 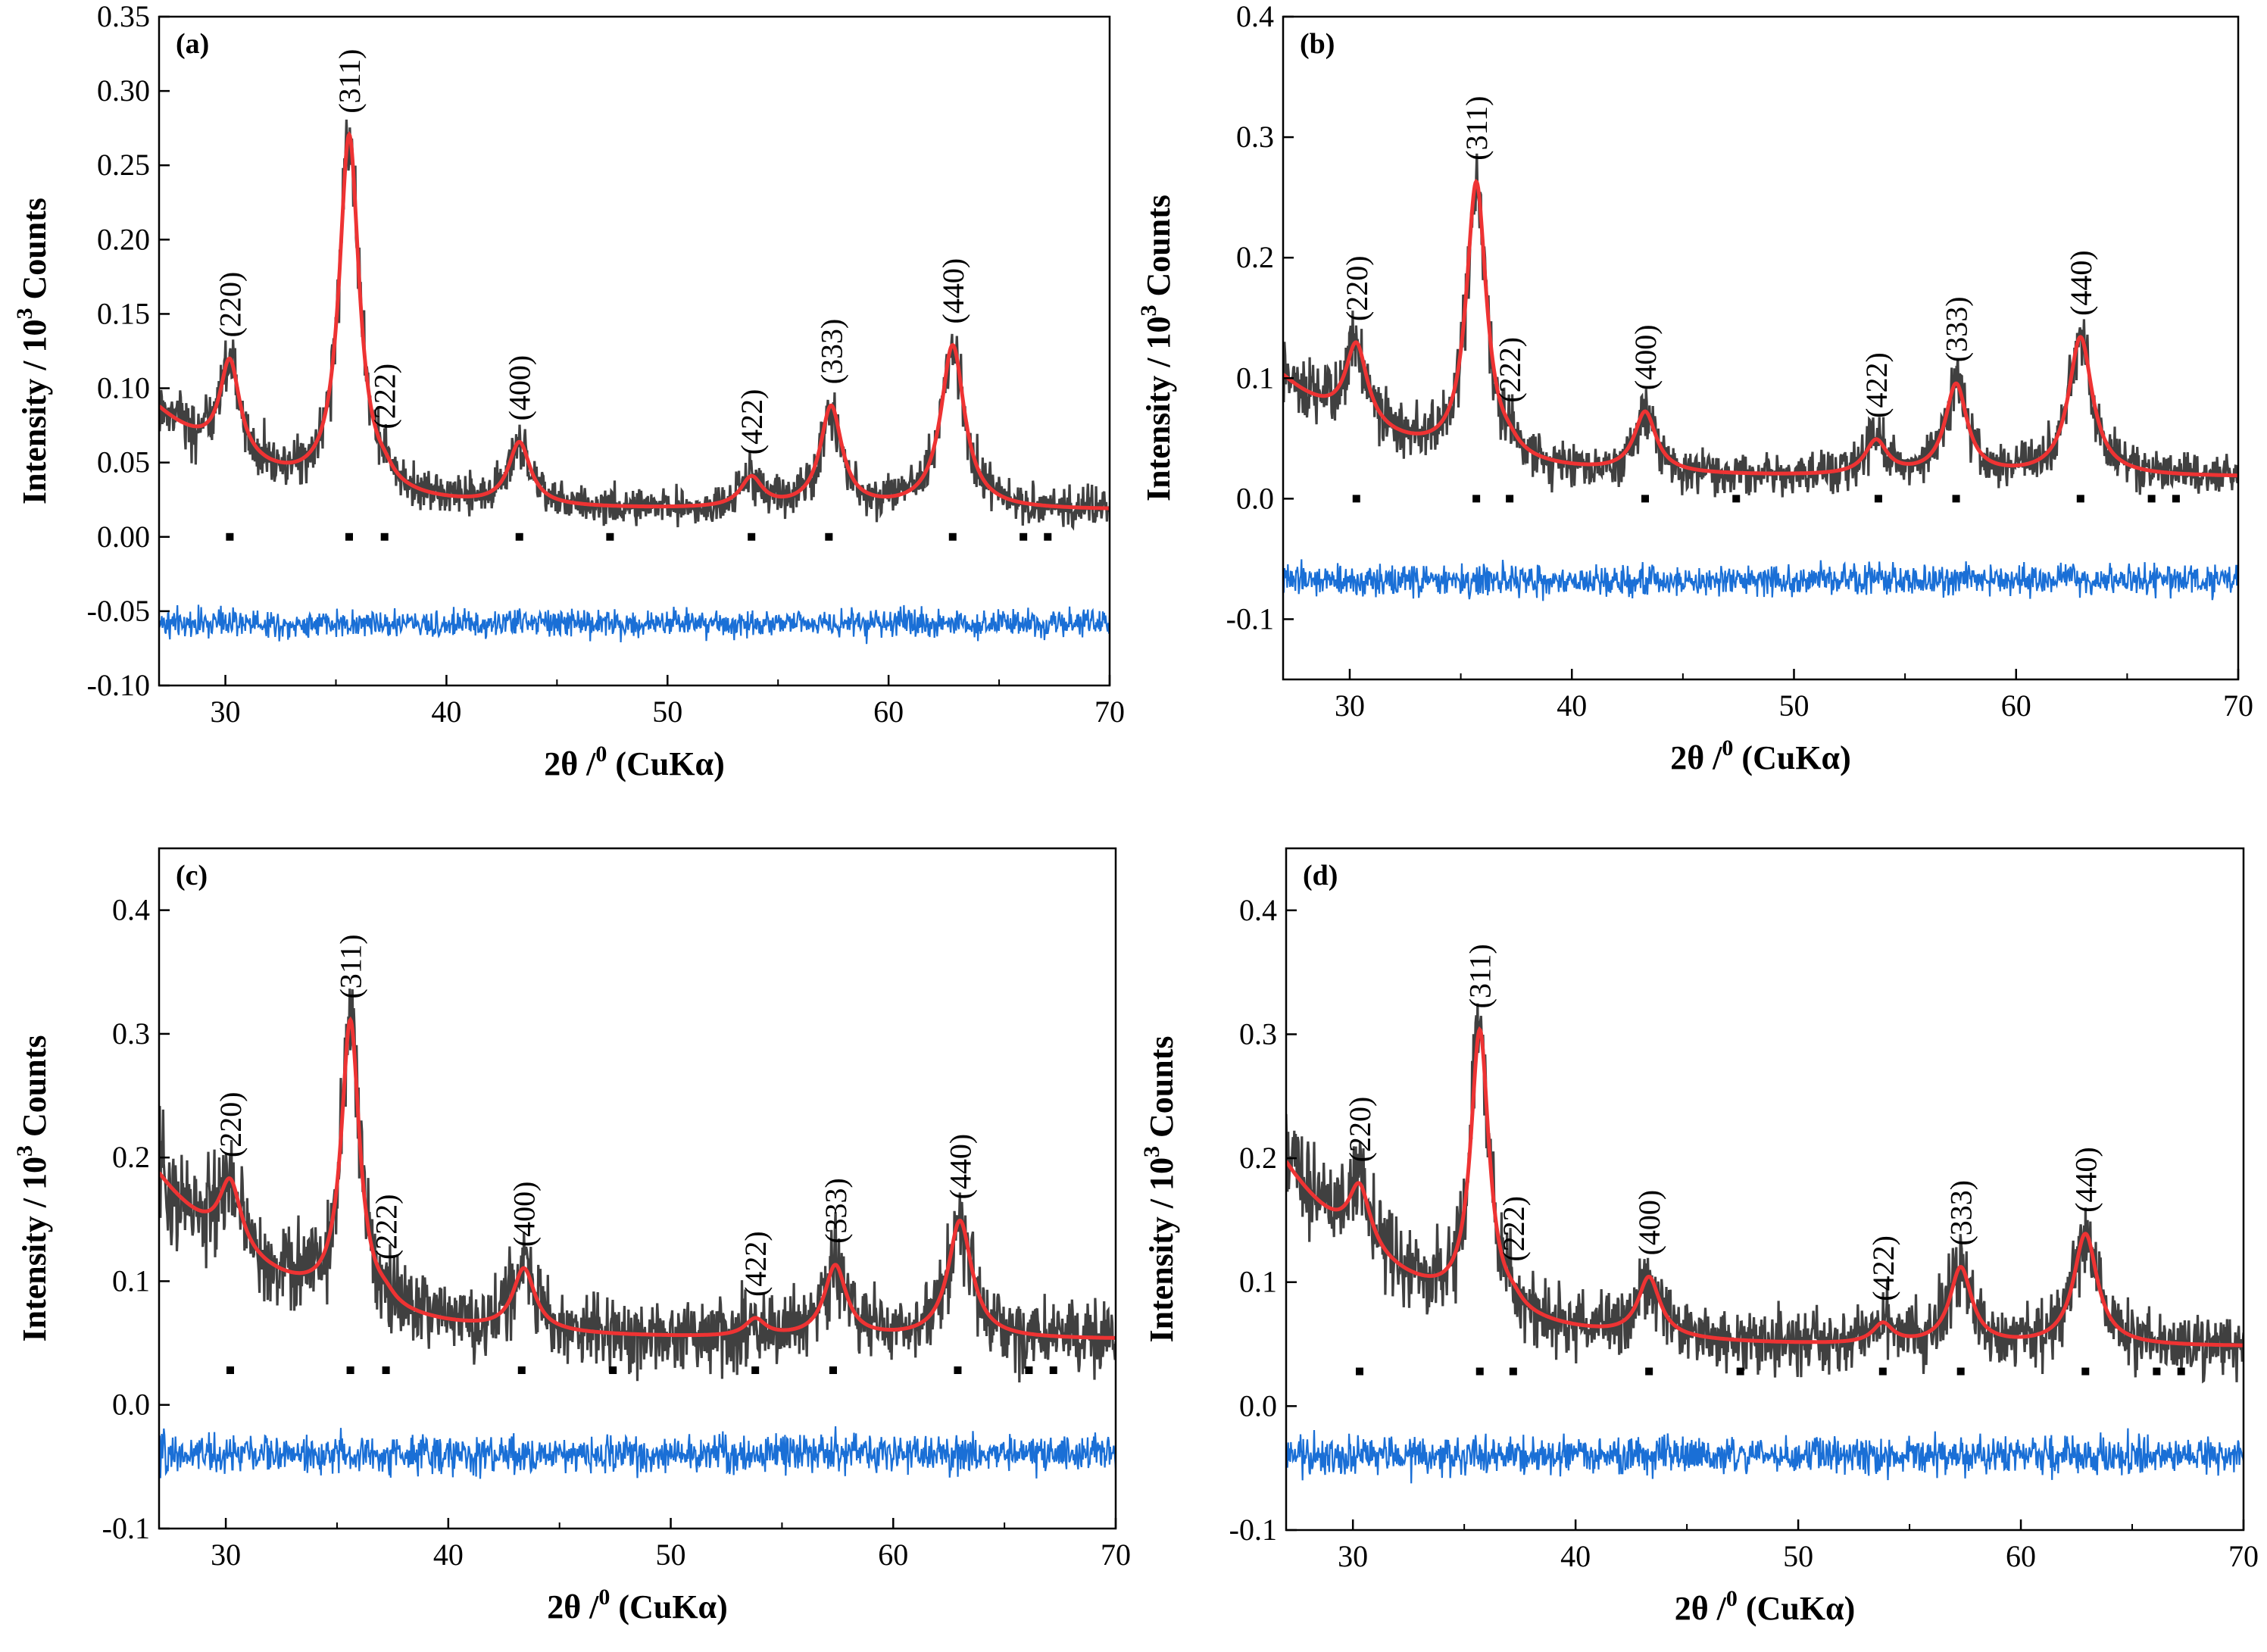 I want to click on peak-label: (220), so click(x=230, y=305).